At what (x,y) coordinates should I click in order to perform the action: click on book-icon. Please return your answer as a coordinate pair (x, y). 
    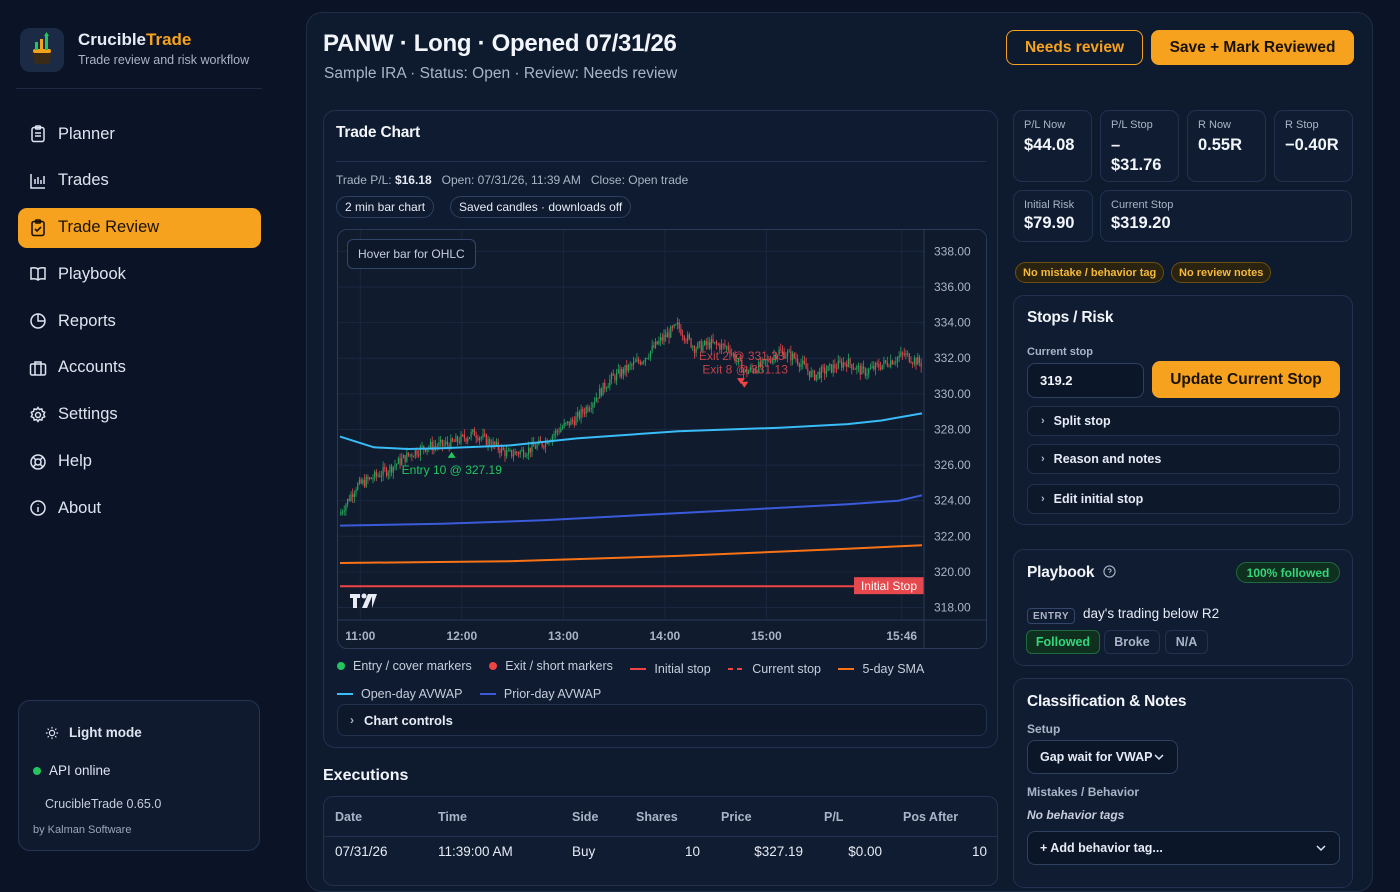
    Looking at the image, I should click on (38, 274).